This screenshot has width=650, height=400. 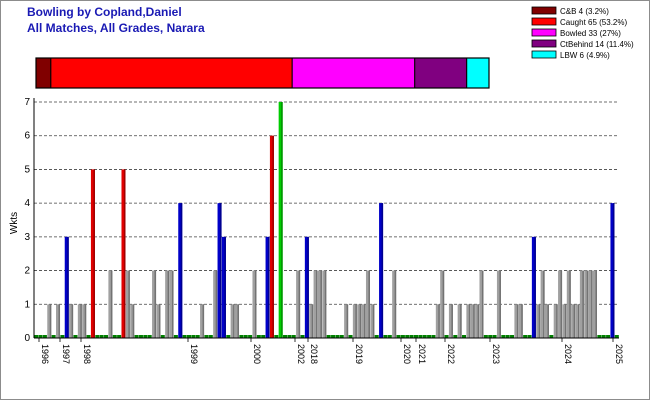 What do you see at coordinates (584, 11) in the screenshot?
I see `legend-label: C&B 4 (3.2%)` at bounding box center [584, 11].